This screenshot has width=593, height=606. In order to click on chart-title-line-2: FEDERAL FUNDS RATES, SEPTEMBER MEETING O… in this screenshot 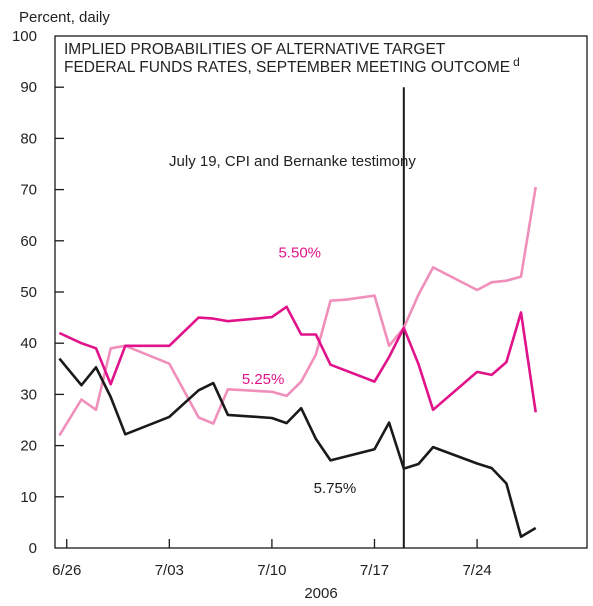, I will do `click(287, 67)`.